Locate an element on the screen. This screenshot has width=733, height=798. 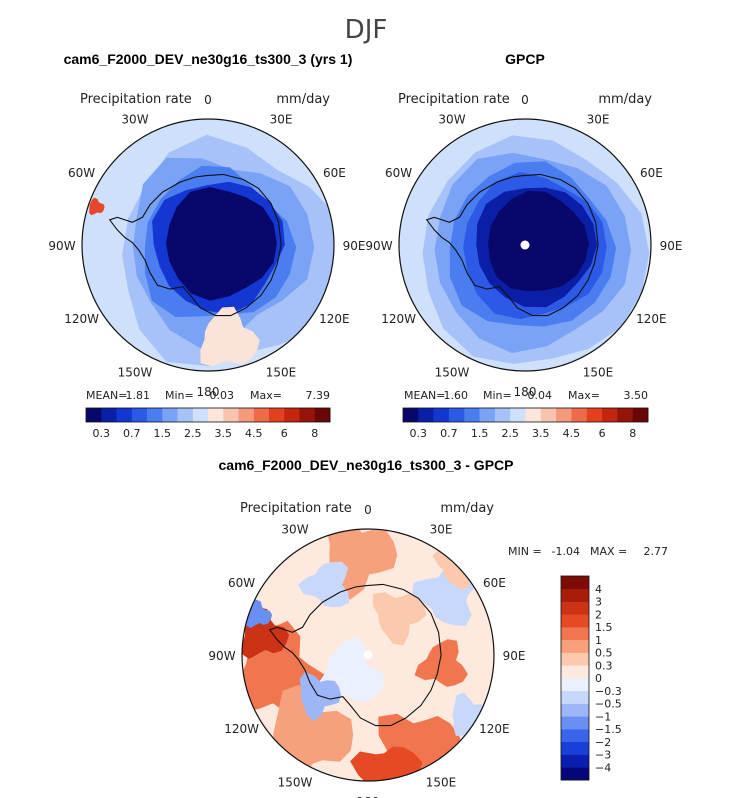
colorbar-tick-label: 4.5 is located at coordinates (572, 433).